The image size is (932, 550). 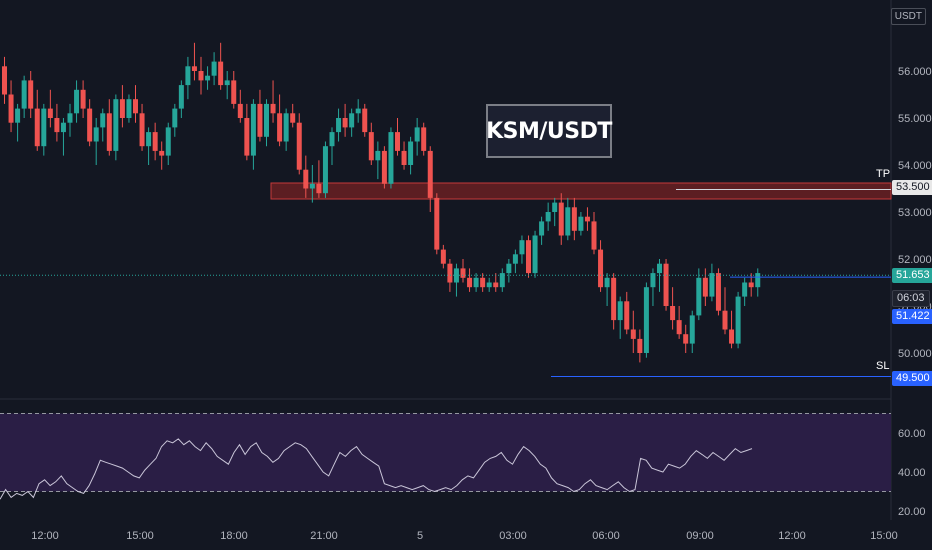 What do you see at coordinates (915, 260) in the screenshot?
I see `price-tick-label: 52.000` at bounding box center [915, 260].